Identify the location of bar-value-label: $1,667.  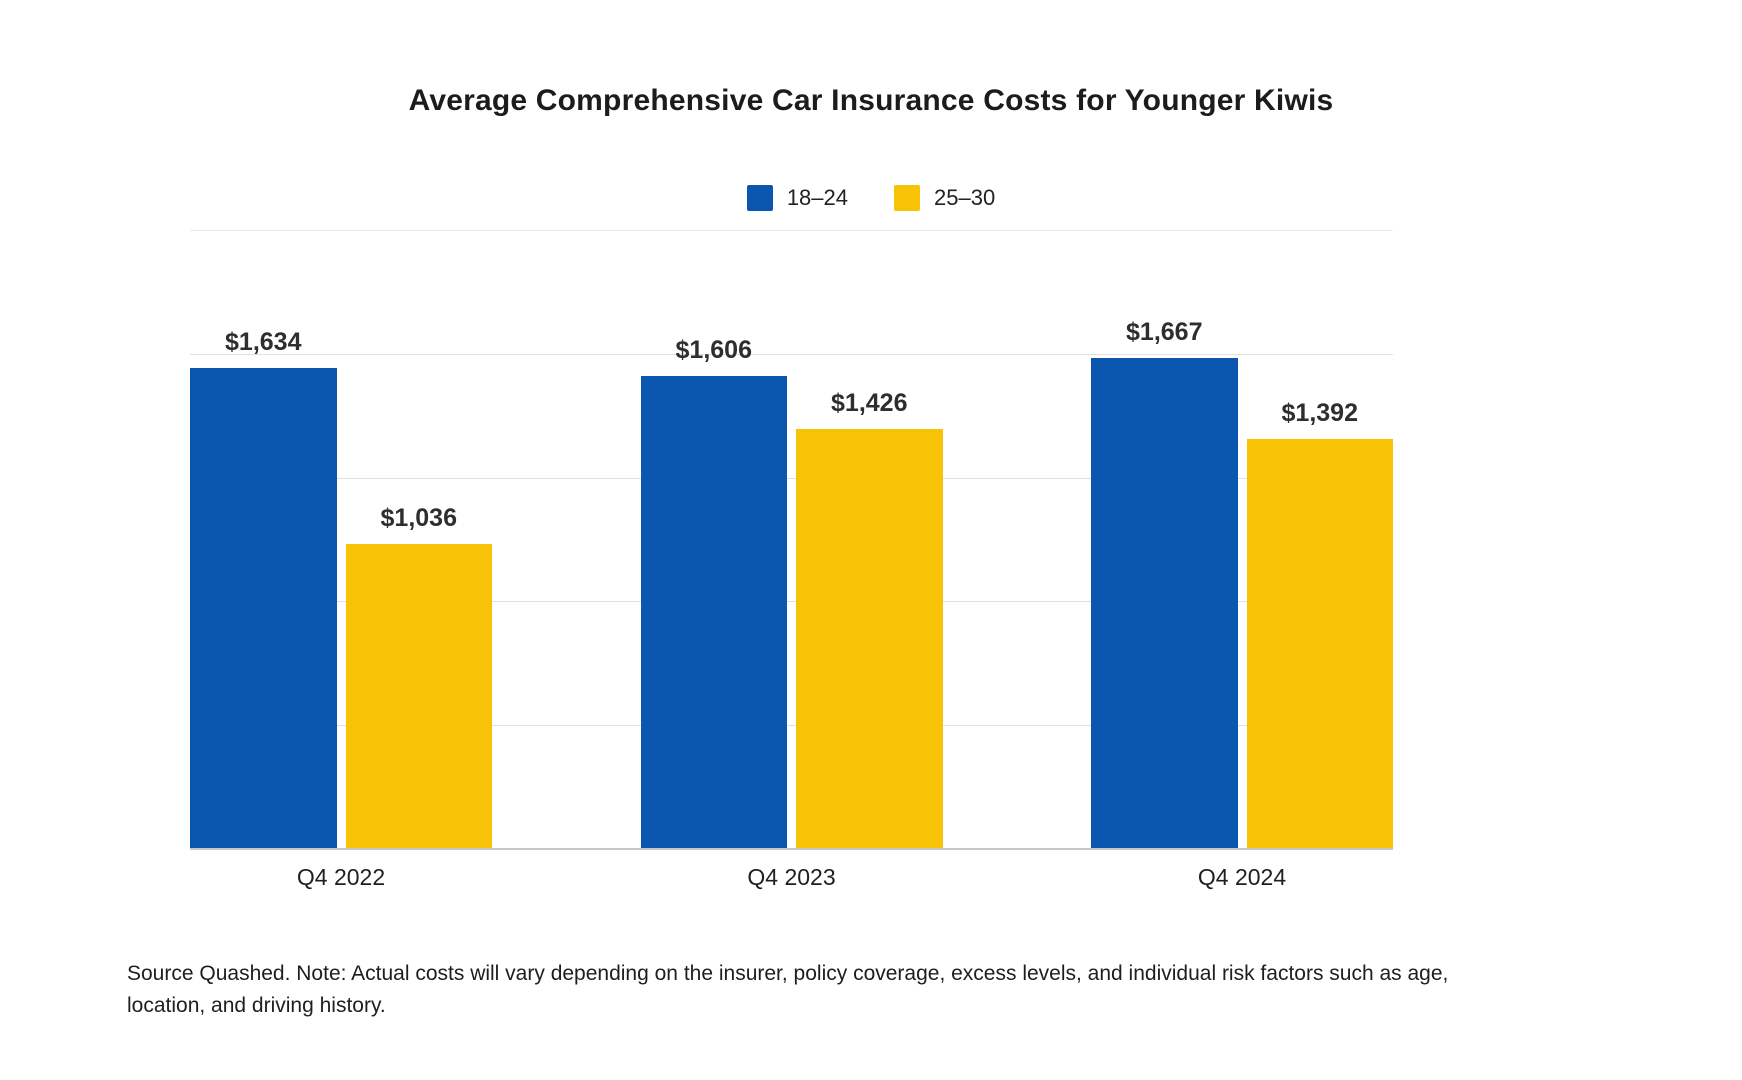
(1164, 332).